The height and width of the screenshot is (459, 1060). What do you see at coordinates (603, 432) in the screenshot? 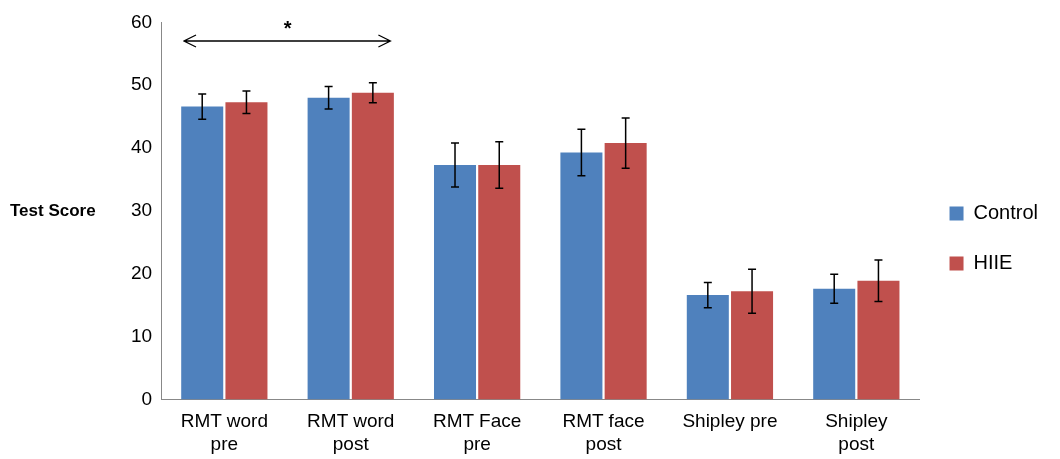
I see `x-tick-label: RMT face post` at bounding box center [603, 432].